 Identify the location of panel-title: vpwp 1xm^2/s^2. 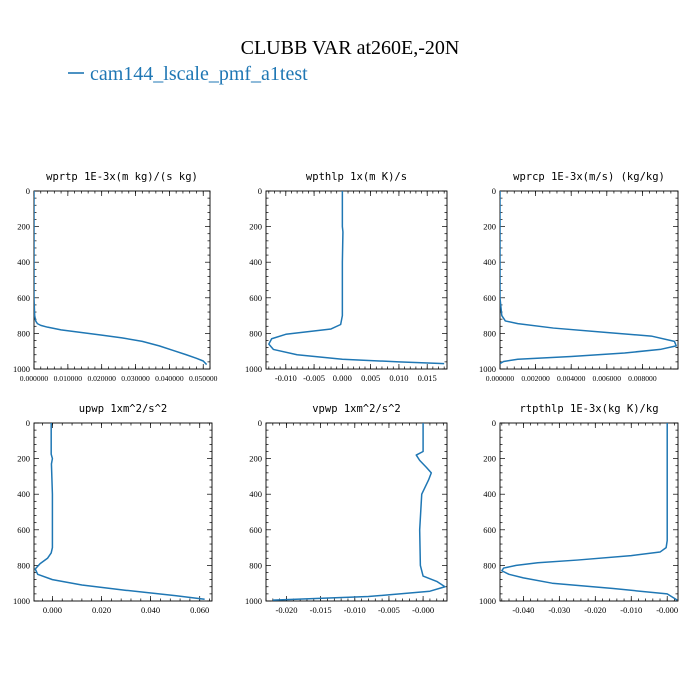
(356, 409).